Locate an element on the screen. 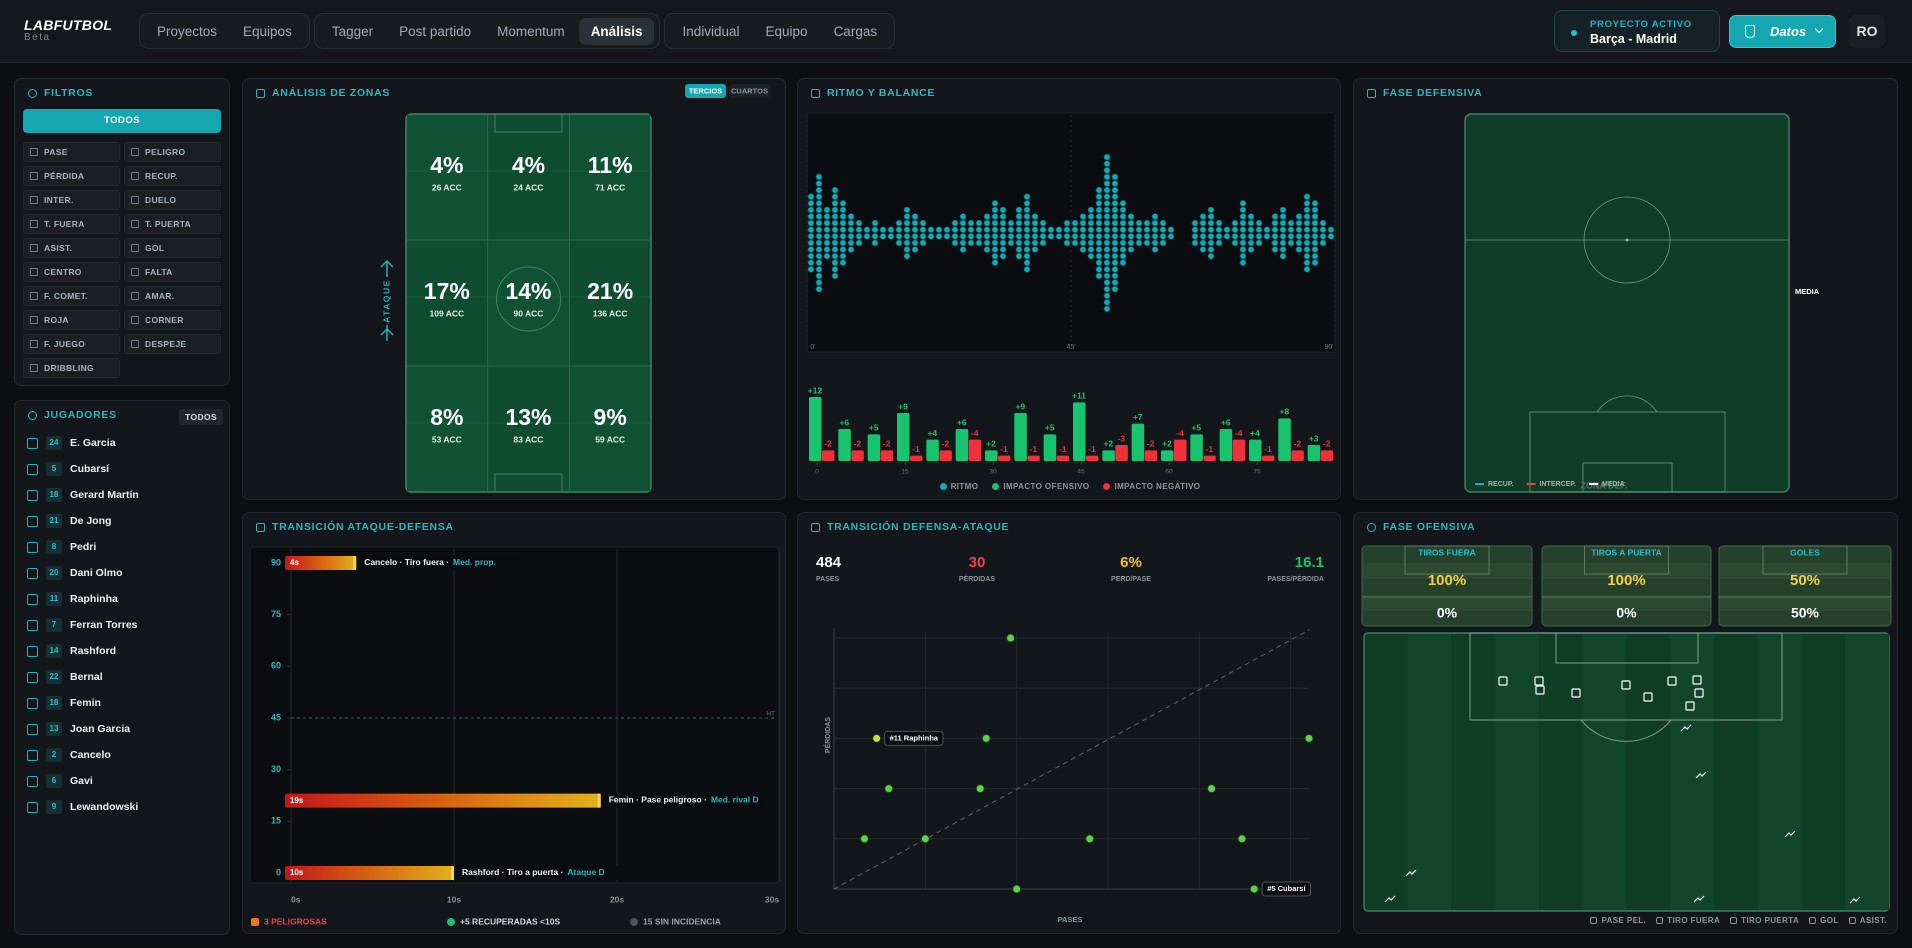 Image resolution: width=1912 pixels, height=948 pixels. player-row: 18 Femin is located at coordinates (64, 703).